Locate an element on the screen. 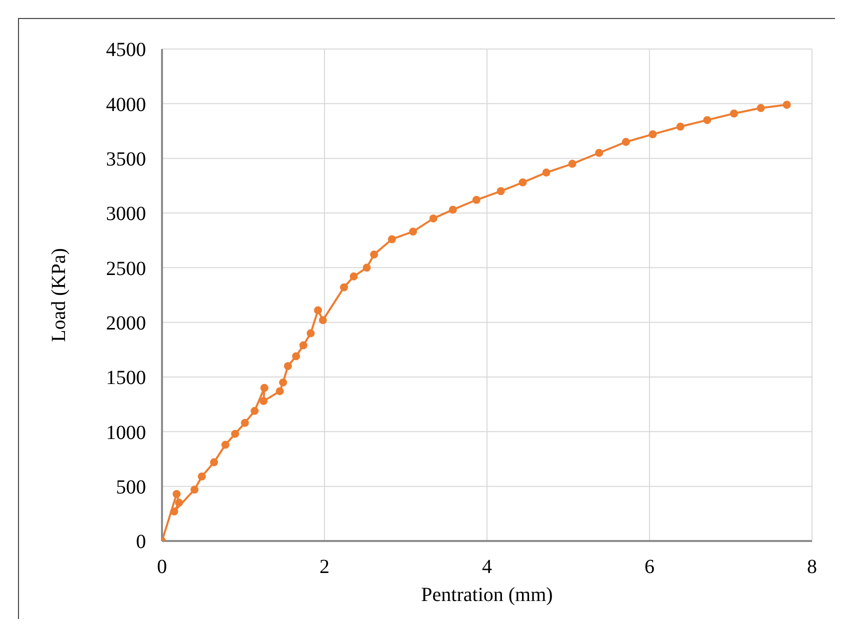 The image size is (842, 626). y-tick-label: 500 is located at coordinates (131, 487).